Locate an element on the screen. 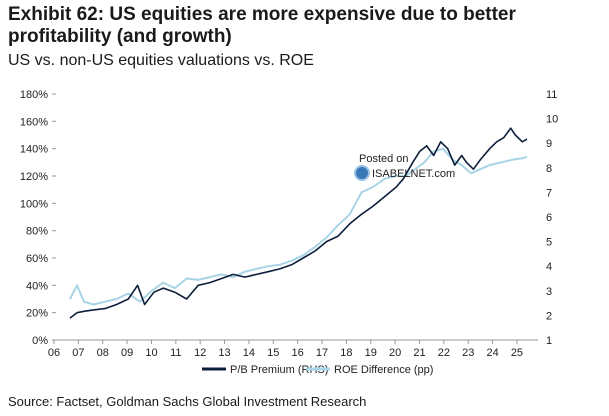 The image size is (609, 416). x-tick-label: 20 is located at coordinates (395, 353).